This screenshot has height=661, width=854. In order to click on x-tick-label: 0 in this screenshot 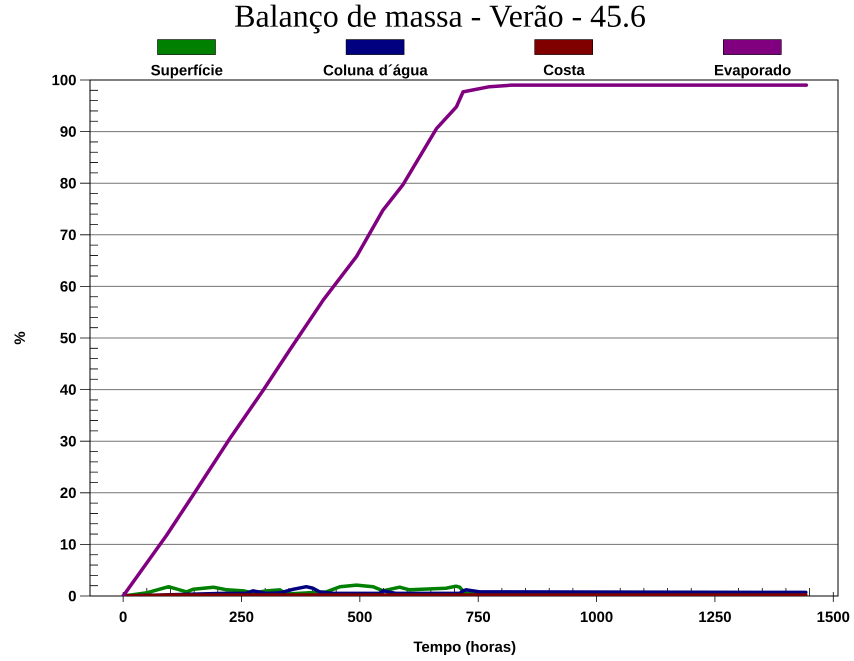, I will do `click(123, 617)`.